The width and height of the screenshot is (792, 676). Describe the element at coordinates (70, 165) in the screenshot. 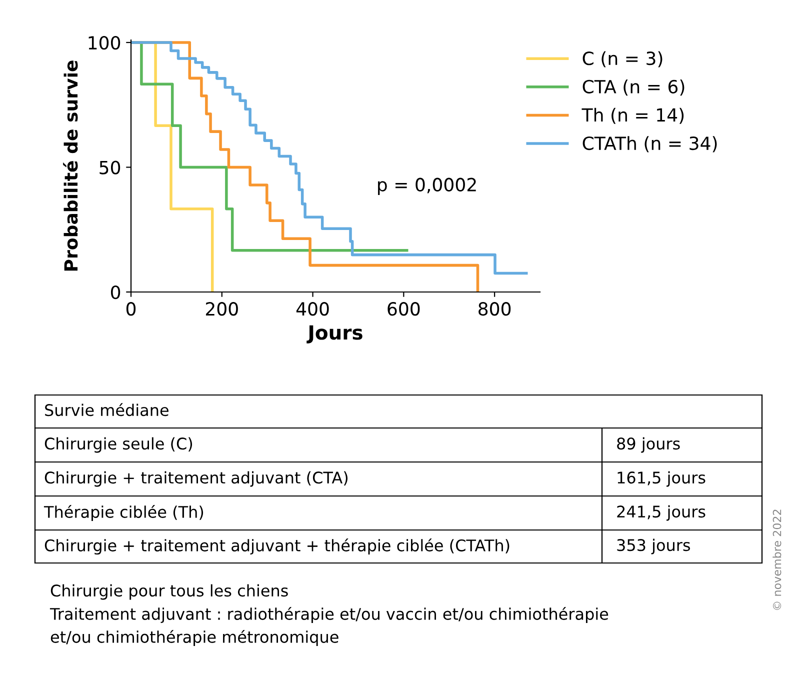

I see `y-axis-title: Probabilité de survie` at that location.